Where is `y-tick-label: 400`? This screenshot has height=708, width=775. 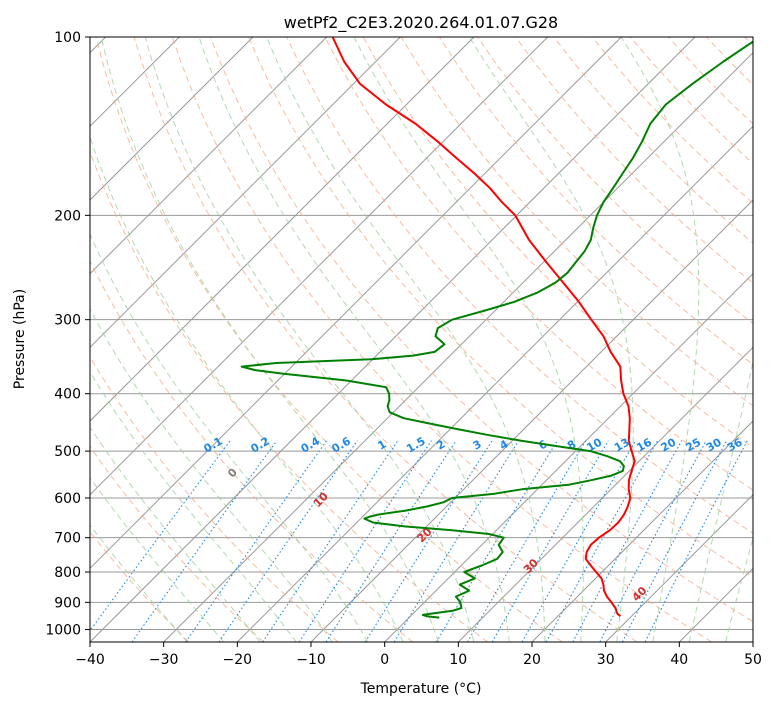 y-tick-label: 400 is located at coordinates (67, 395).